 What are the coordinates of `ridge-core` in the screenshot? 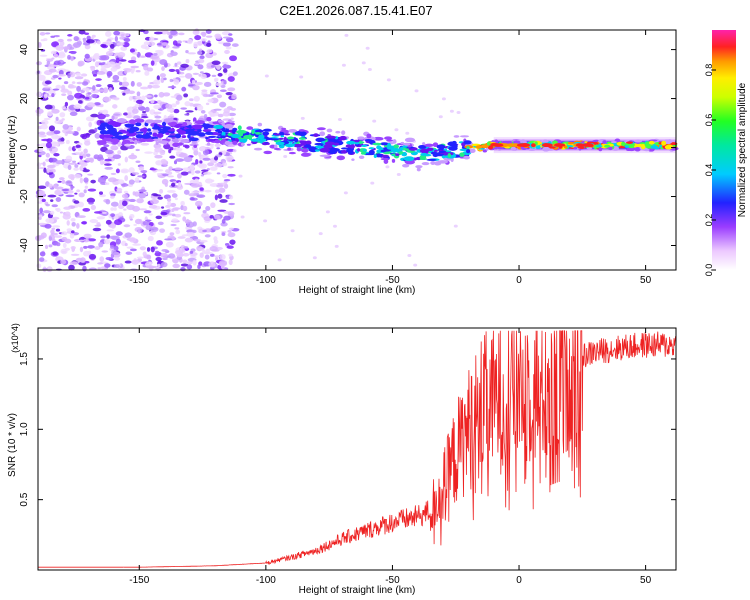 It's located at (589, 145).